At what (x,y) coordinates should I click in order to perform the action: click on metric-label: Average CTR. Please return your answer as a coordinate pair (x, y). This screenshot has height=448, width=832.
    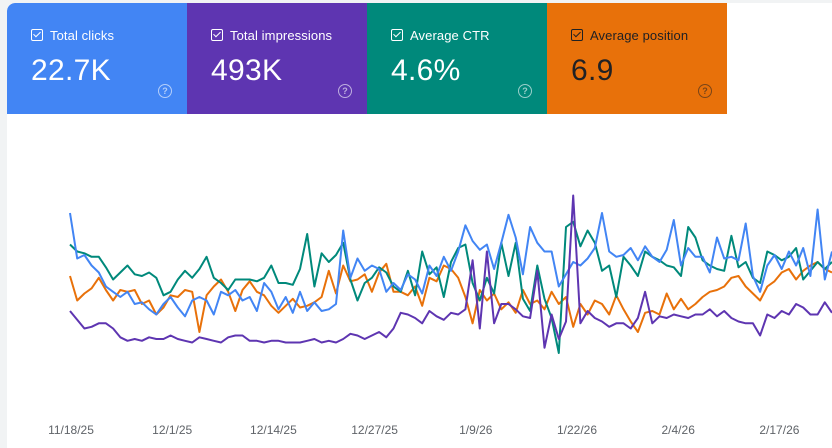
    Looking at the image, I should click on (450, 35).